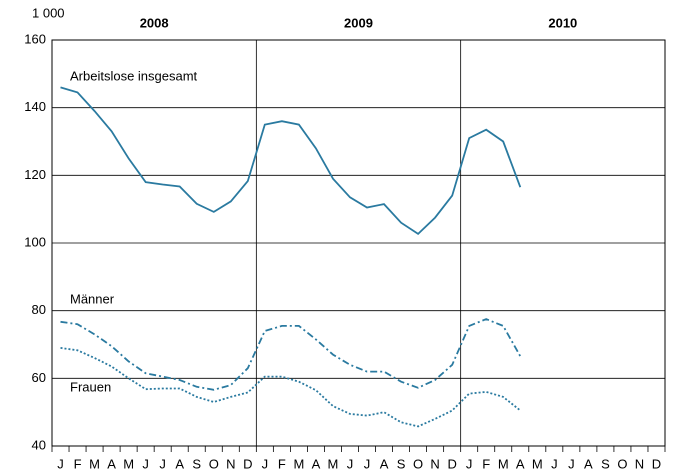 Image resolution: width=678 pixels, height=476 pixels. I want to click on unit-label: 1 000, so click(48, 12).